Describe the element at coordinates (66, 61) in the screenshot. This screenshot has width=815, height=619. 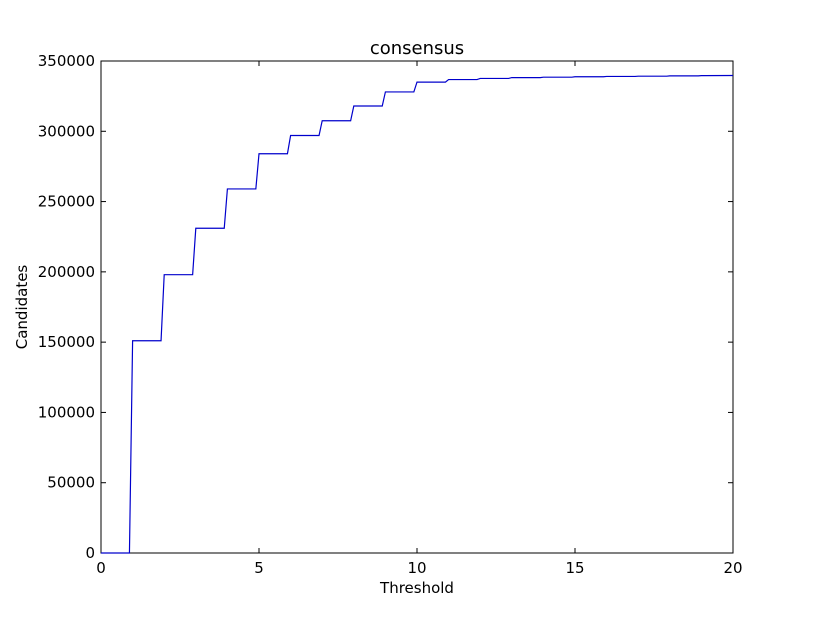
I see `y-tick-label: 350000` at that location.